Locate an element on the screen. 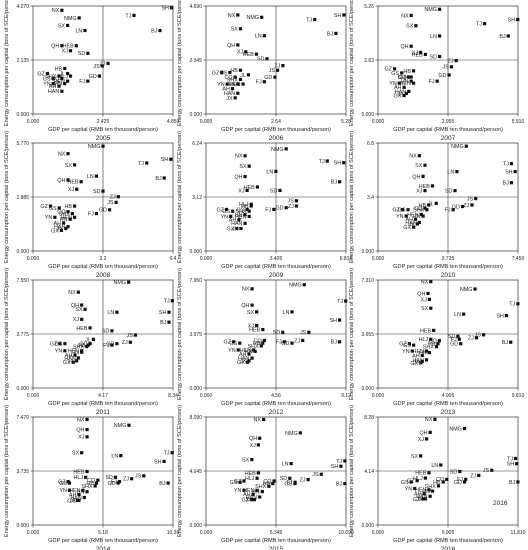  point-label-bj: BJ is located at coordinates (162, 484).